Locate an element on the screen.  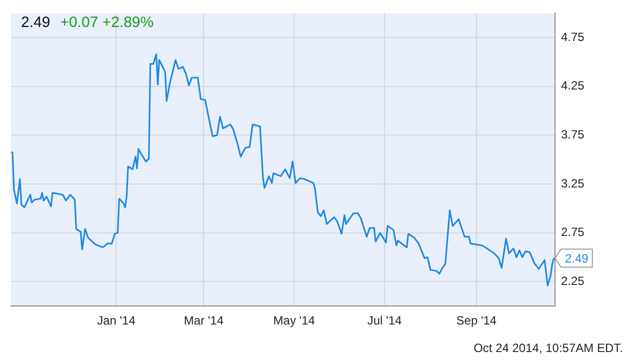
x-tick-label: Jan '14 is located at coordinates (116, 321).